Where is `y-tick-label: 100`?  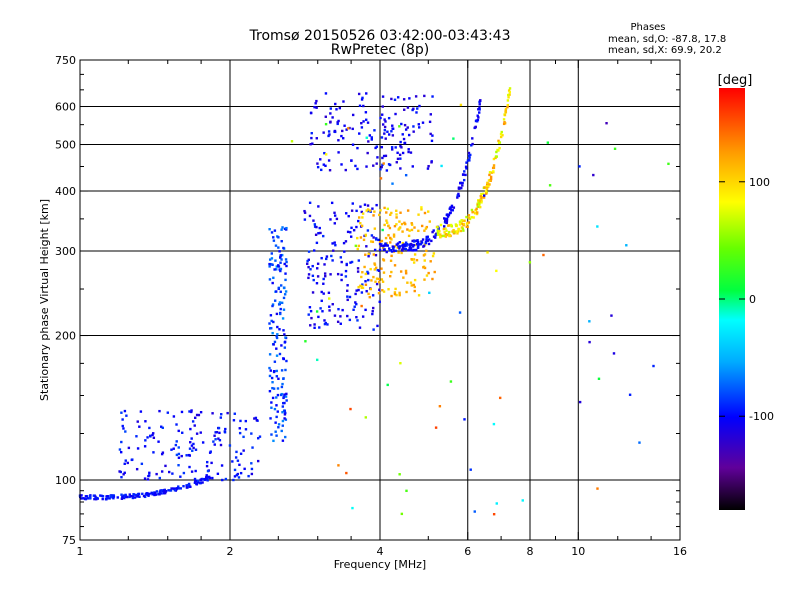
y-tick-label: 100 is located at coordinates (65, 480).